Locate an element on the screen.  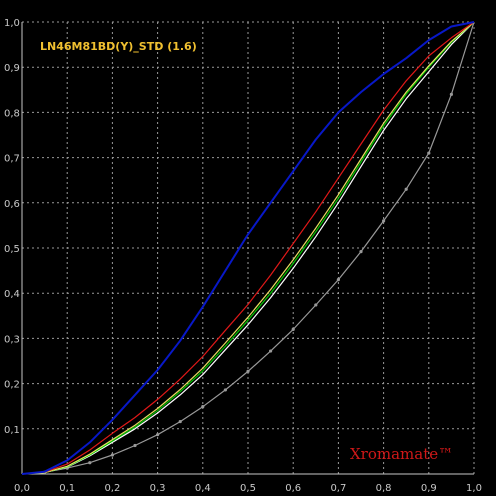
y-axis-tick-labels: 0,1 0,2 0,3 0,4 0,5 0,6 0,7 0,8 0,9 1,0 is located at coordinates (12, 227).